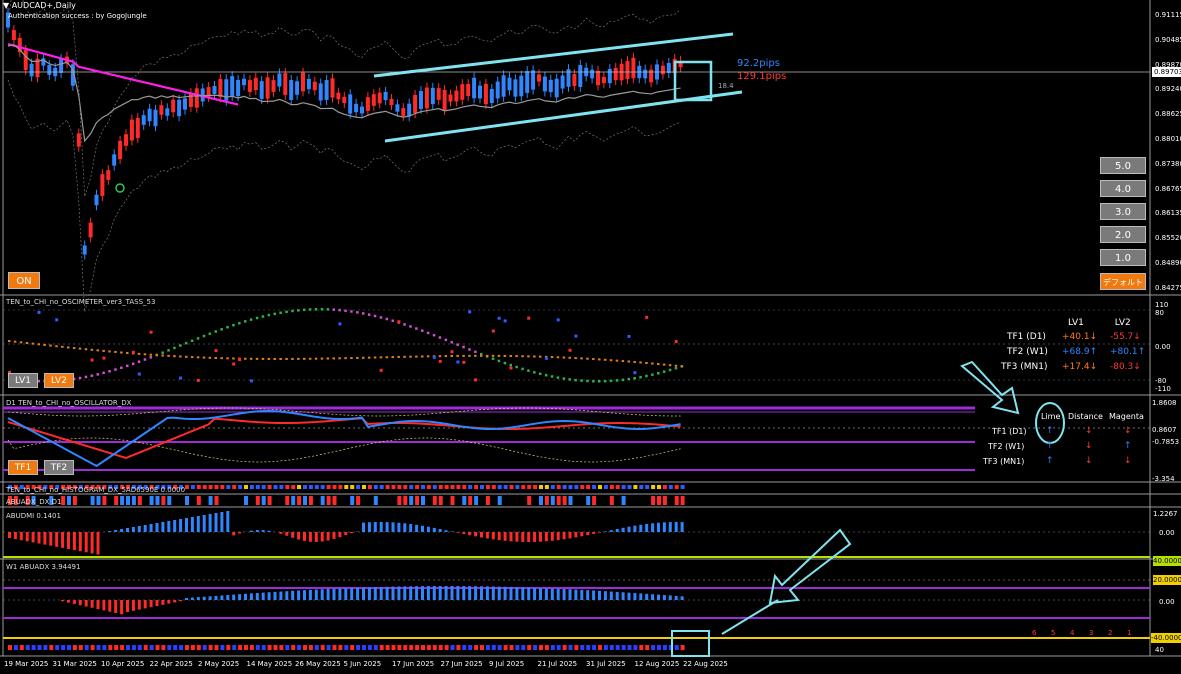  Describe the element at coordinates (23, 467) in the screenshot. I see `tf1-button: TF1` at that location.